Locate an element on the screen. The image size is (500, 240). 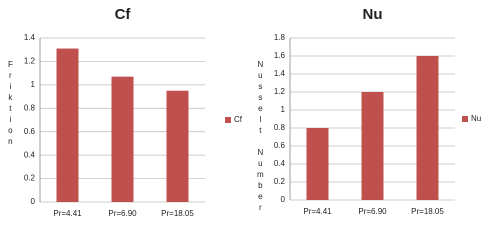
legend-label: Nu is located at coordinates (476, 118).